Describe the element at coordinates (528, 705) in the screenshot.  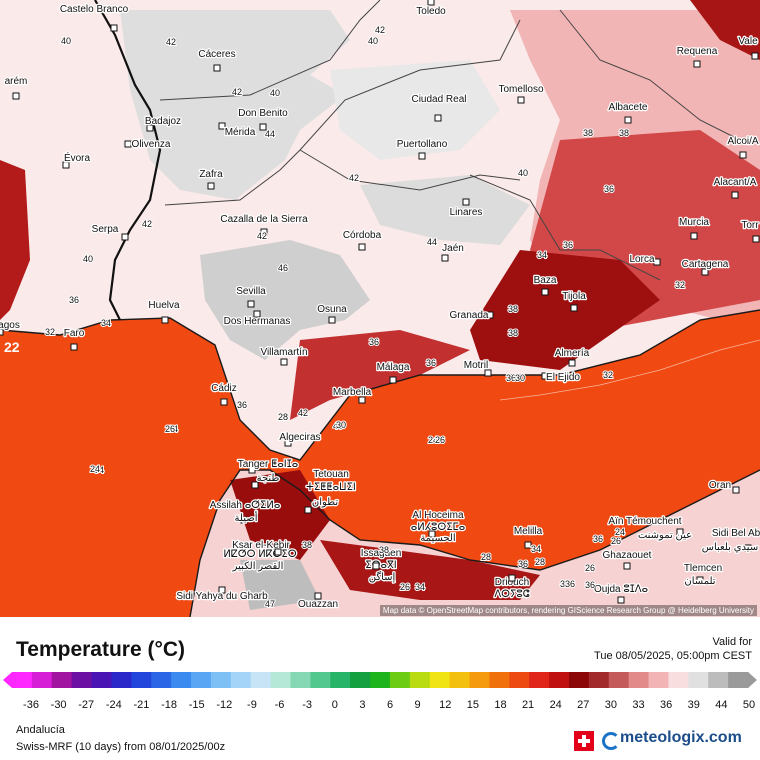
I see `scale-tick-label: 21` at that location.